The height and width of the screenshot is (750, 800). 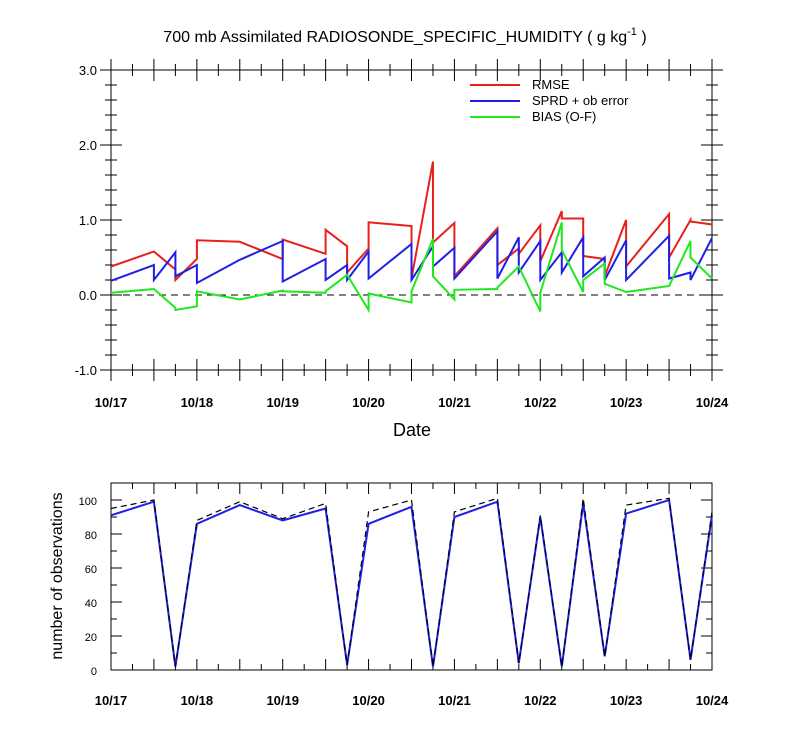 What do you see at coordinates (86, 370) in the screenshot?
I see `y-tick-label: -1.0` at bounding box center [86, 370].